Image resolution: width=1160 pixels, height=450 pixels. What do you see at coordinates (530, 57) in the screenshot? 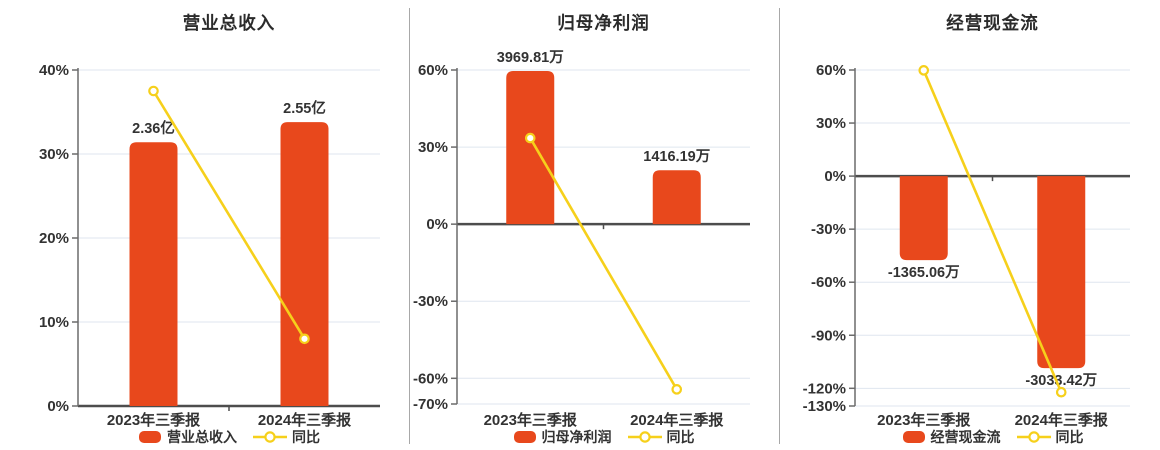
I see `bar-value-label: 3969.81万` at bounding box center [530, 57].